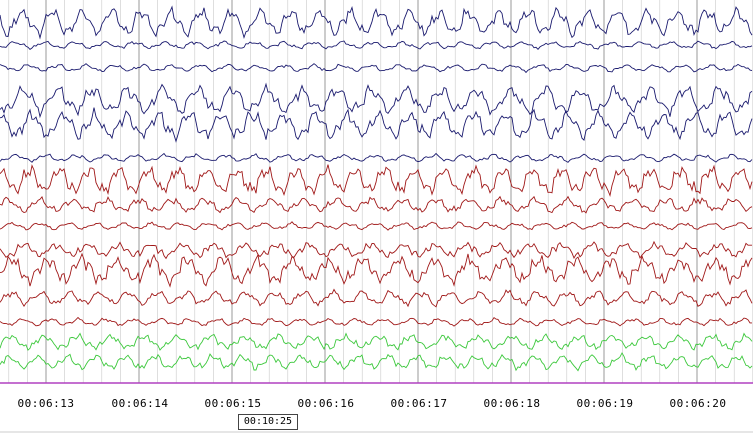  Describe the element at coordinates (326, 403) in the screenshot. I see `time-label: 00:06:16` at that location.